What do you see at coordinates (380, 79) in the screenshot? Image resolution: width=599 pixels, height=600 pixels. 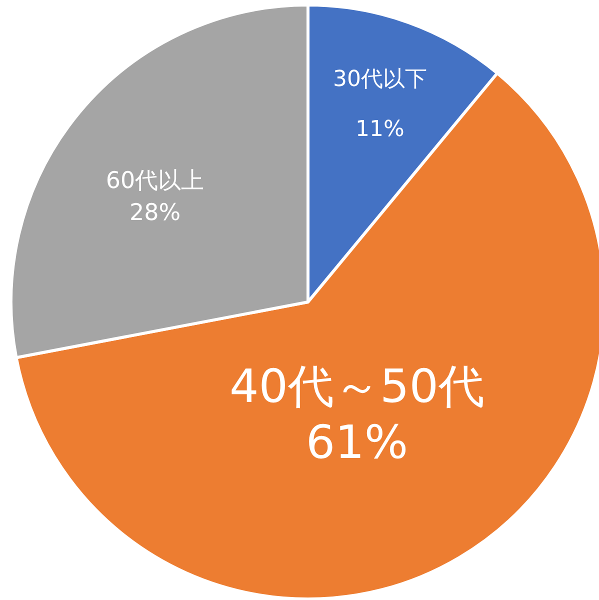 I see `slice-label: 30代以下` at bounding box center [380, 79].